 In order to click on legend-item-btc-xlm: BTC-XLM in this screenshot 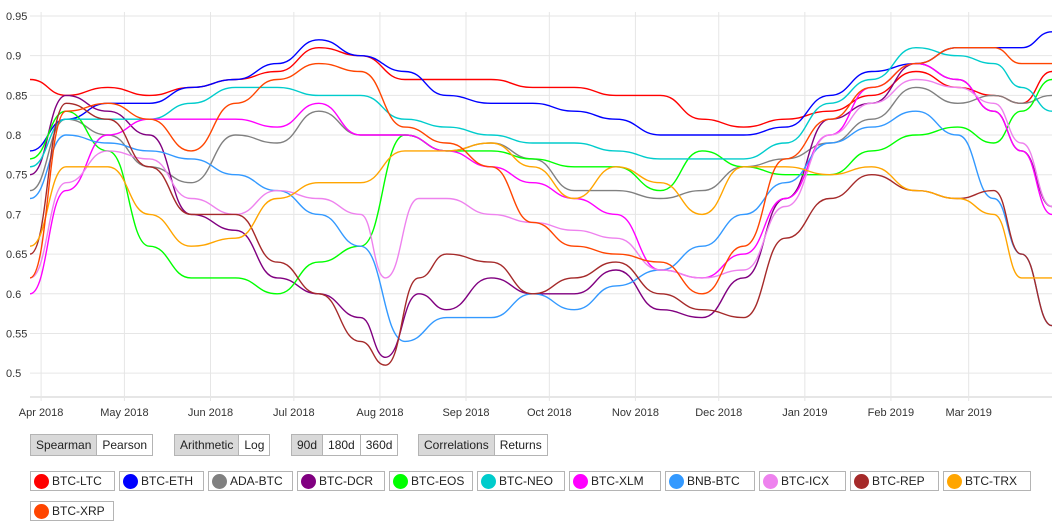, I will do `click(615, 481)`.